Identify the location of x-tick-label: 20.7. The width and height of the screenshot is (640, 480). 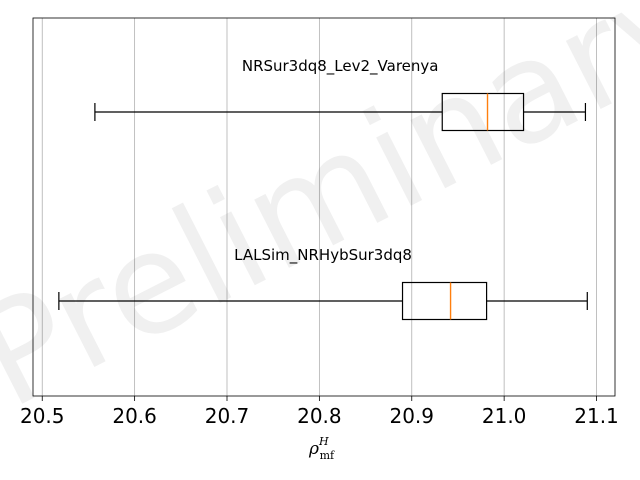
(227, 416).